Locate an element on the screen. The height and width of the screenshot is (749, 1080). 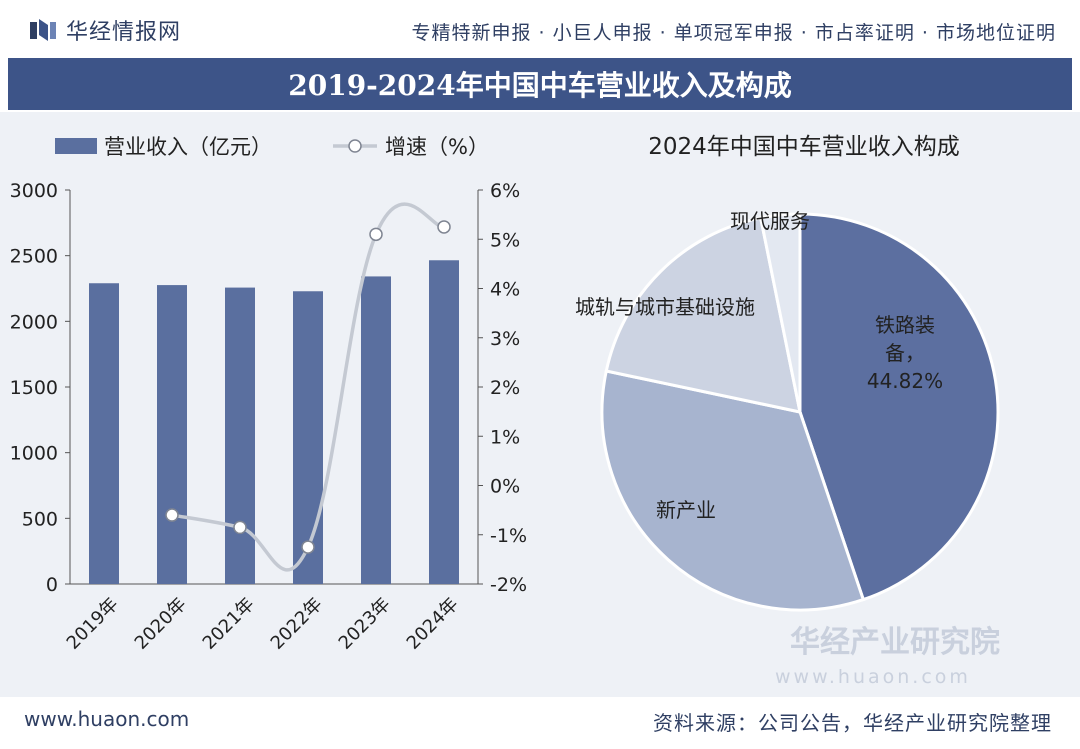
x-tick-label: 2022年 is located at coordinates (297, 624).